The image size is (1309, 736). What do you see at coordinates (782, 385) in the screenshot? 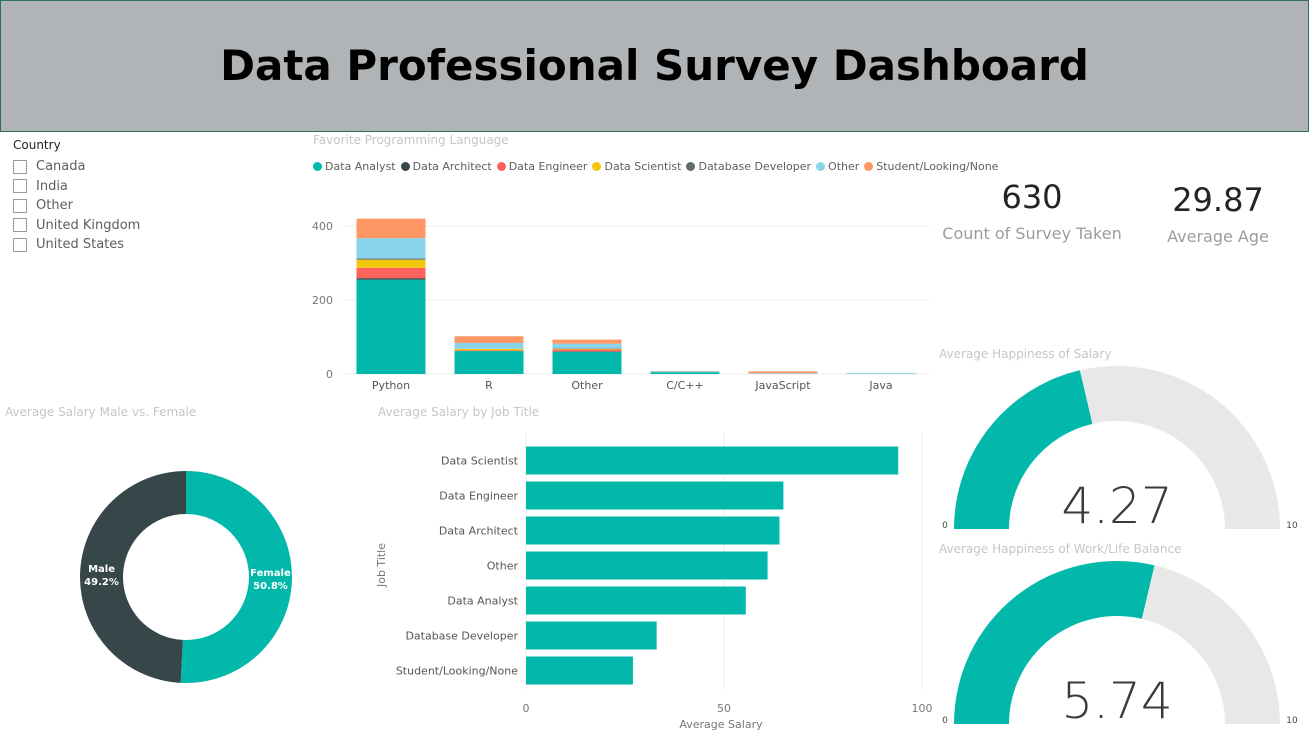
I see `x-tick-label: JavaScript` at bounding box center [782, 385].